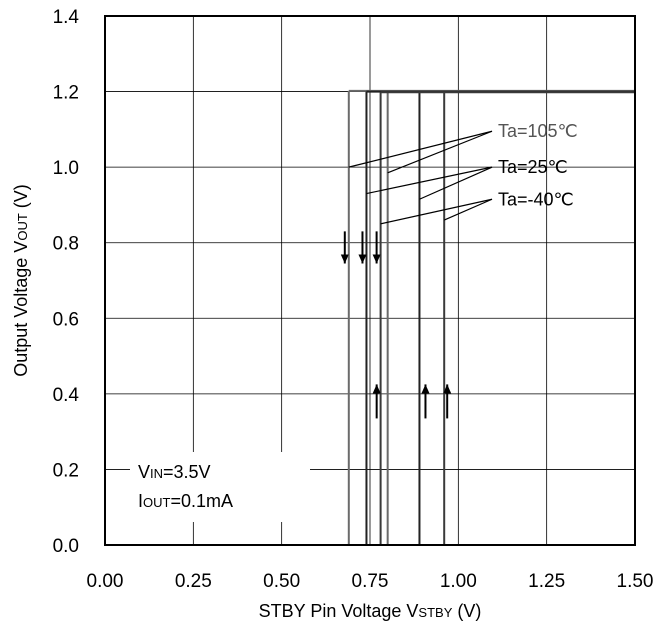 Image resolution: width=659 pixels, height=634 pixels. I want to click on y-axis-title: Output Voltage VOUT (V), so click(21, 280).